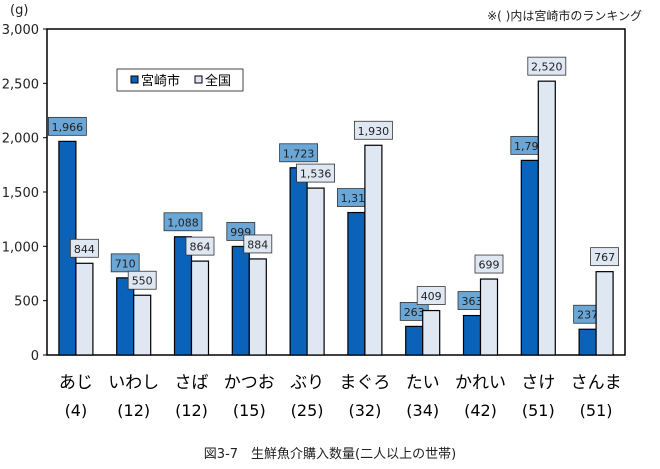  I want to click on category-label: かれい, so click(480, 383).